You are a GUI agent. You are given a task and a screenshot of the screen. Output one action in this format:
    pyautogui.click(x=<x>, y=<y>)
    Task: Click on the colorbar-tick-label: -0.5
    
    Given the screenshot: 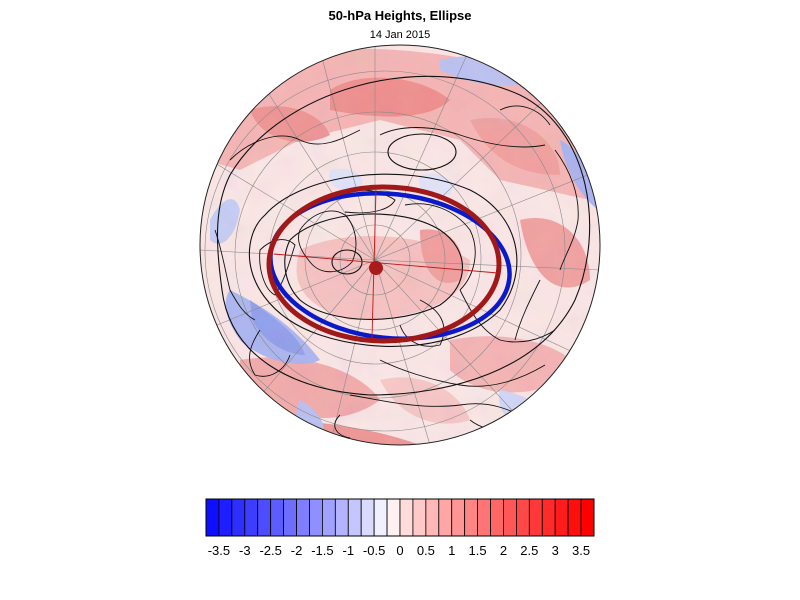 What is the action you would take?
    pyautogui.click(x=374, y=550)
    